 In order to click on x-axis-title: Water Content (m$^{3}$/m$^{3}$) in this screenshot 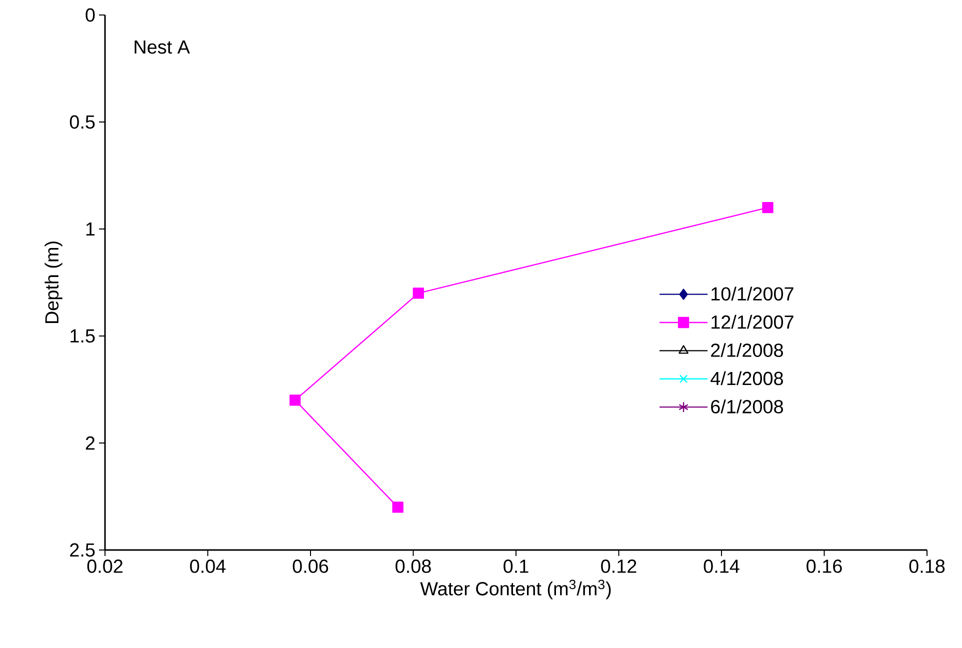, I will do `click(515, 590)`.